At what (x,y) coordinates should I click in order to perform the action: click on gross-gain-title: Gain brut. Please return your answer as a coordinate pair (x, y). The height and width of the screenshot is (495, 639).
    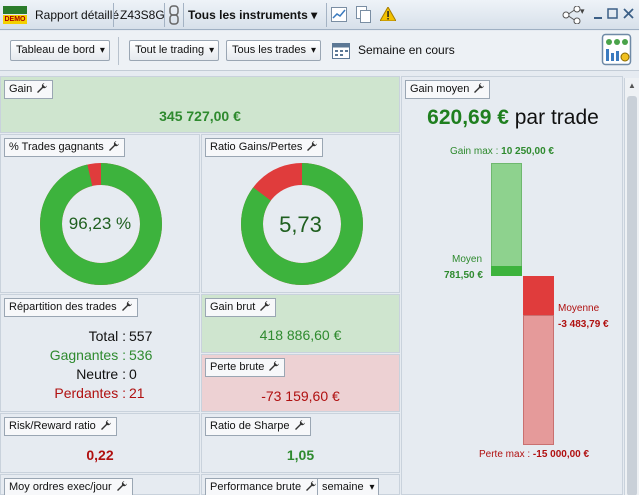
    Looking at the image, I should click on (241, 307).